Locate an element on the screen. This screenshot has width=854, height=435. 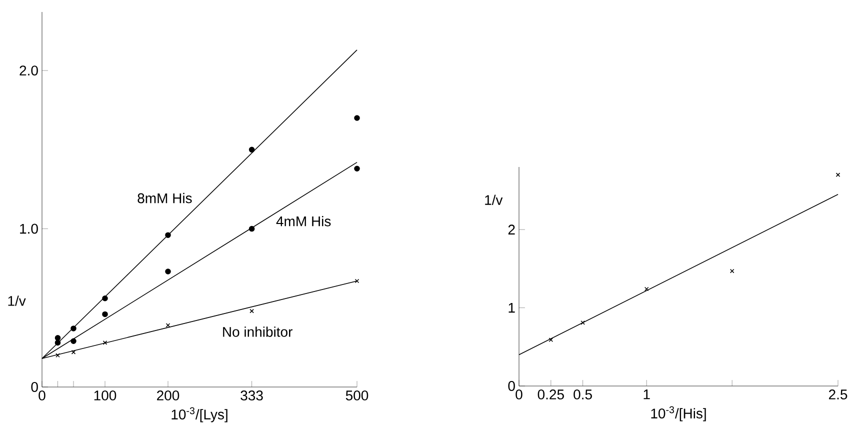
x-axis-title: 10$^{-3}$/[His] is located at coordinates (678, 414).